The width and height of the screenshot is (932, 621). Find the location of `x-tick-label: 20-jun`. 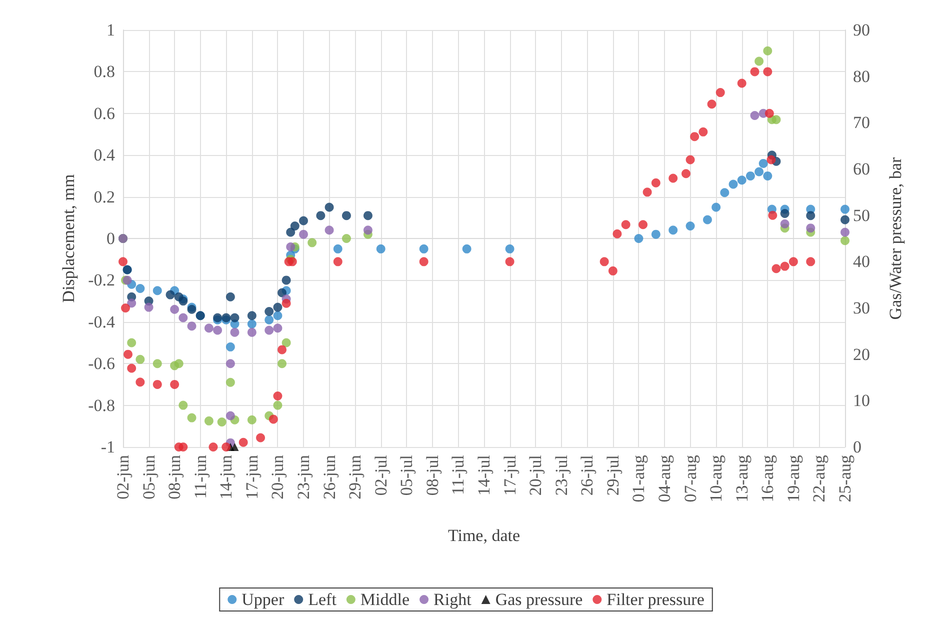

x-tick-label: 20-jun is located at coordinates (278, 477).